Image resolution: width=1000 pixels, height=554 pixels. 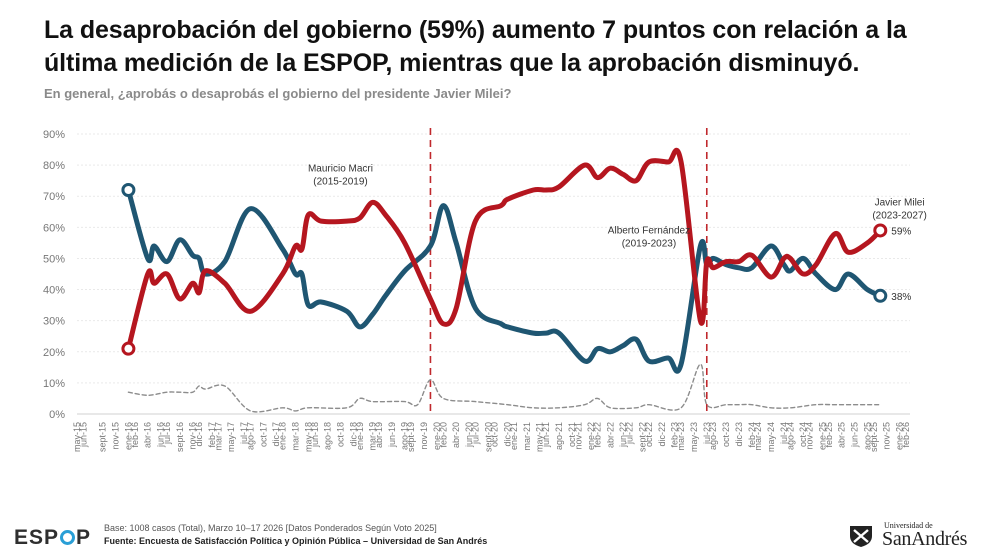 What do you see at coordinates (212, 435) in the screenshot?
I see `x-tick-label: feb-17` at bounding box center [212, 435].